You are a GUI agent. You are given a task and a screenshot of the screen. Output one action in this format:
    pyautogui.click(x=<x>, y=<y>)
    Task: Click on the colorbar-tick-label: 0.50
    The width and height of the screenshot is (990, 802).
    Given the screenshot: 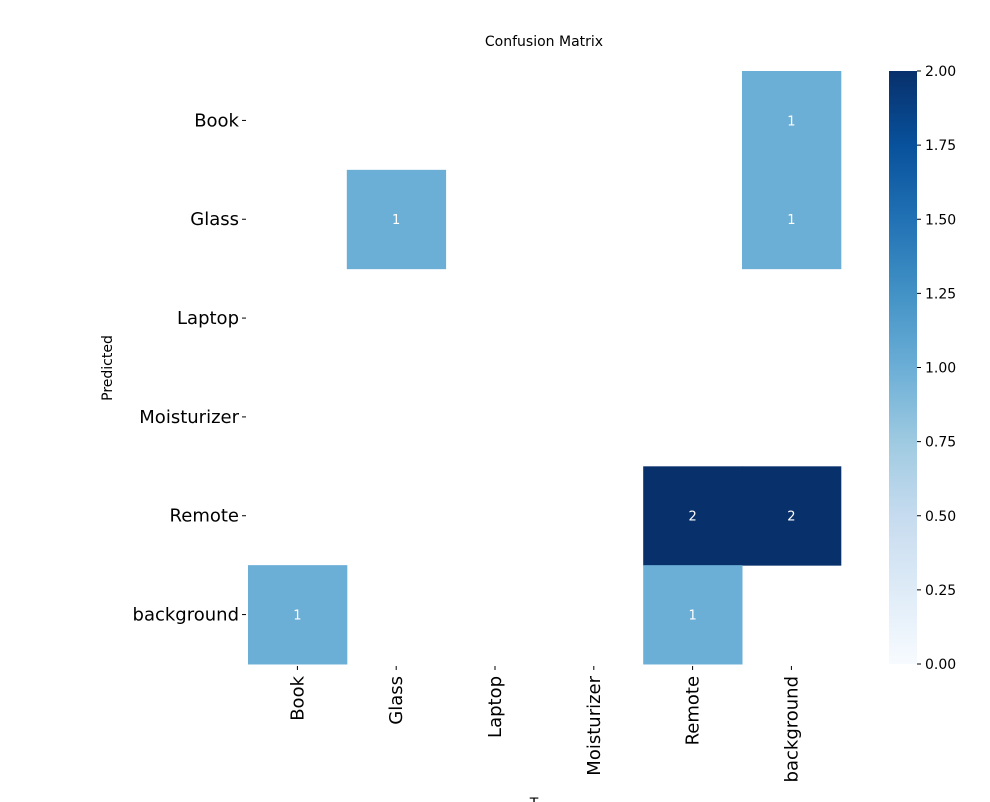 What is the action you would take?
    pyautogui.click(x=940, y=517)
    